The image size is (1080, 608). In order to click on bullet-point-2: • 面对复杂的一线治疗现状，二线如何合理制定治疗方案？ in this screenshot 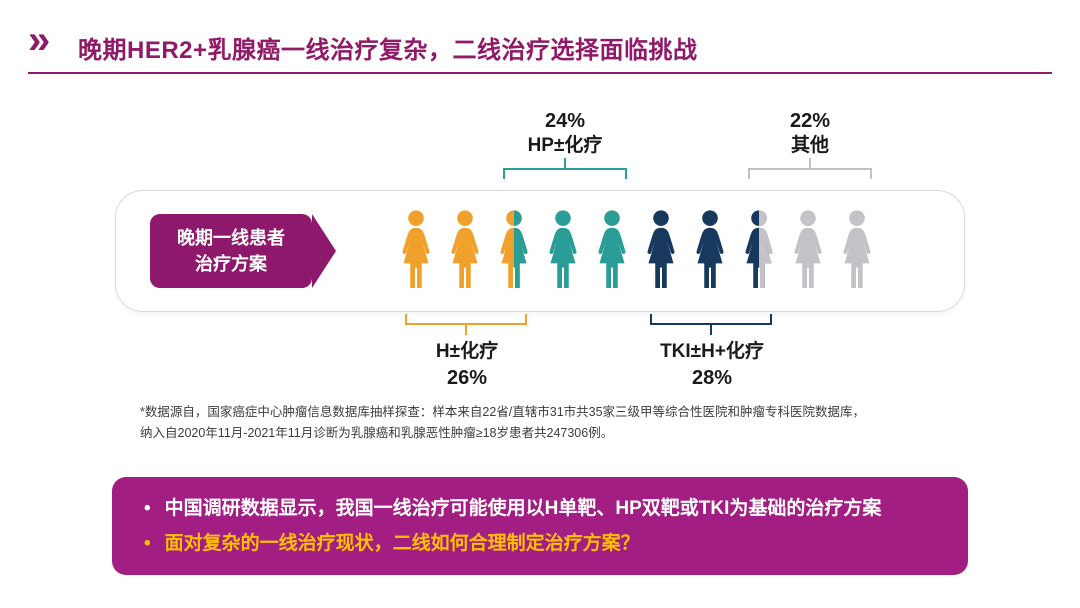, I will do `click(540, 544)`.